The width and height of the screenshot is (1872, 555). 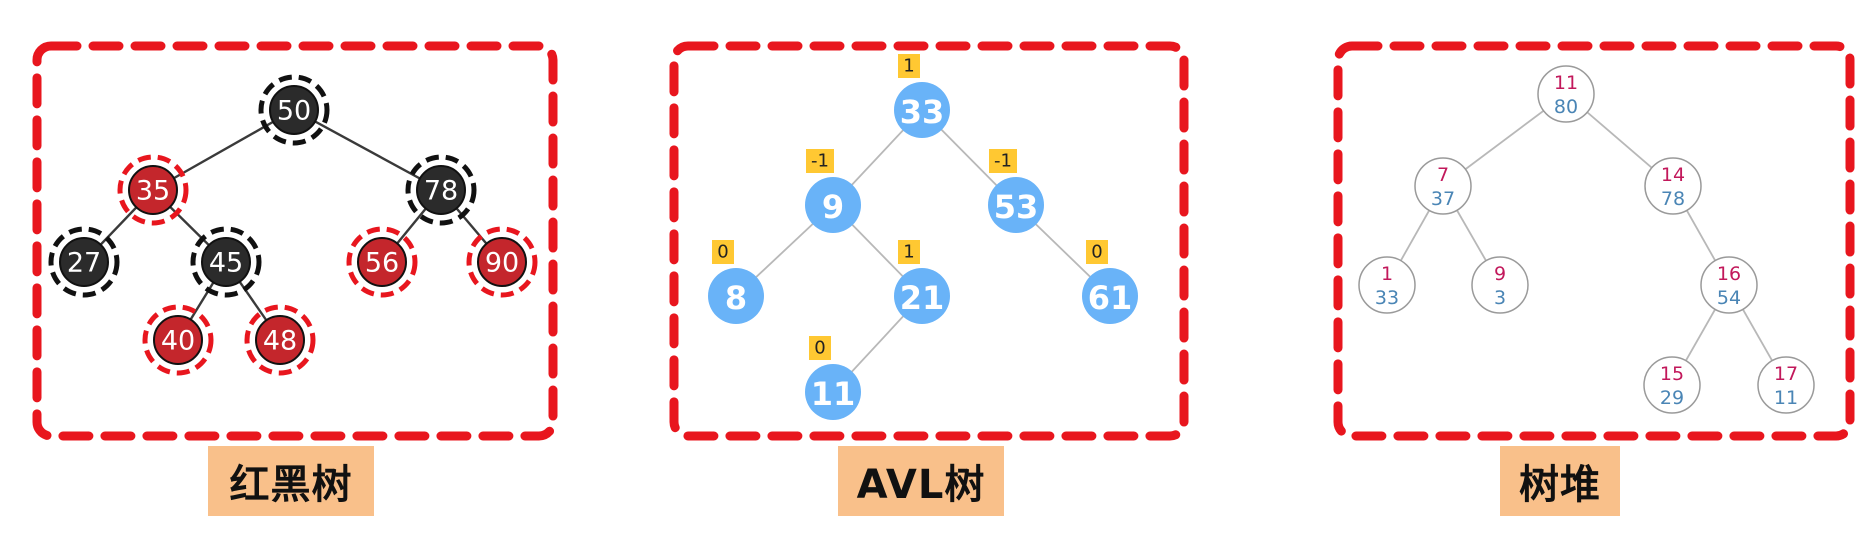 I want to click on tree-node: 93, so click(x=1500, y=285).